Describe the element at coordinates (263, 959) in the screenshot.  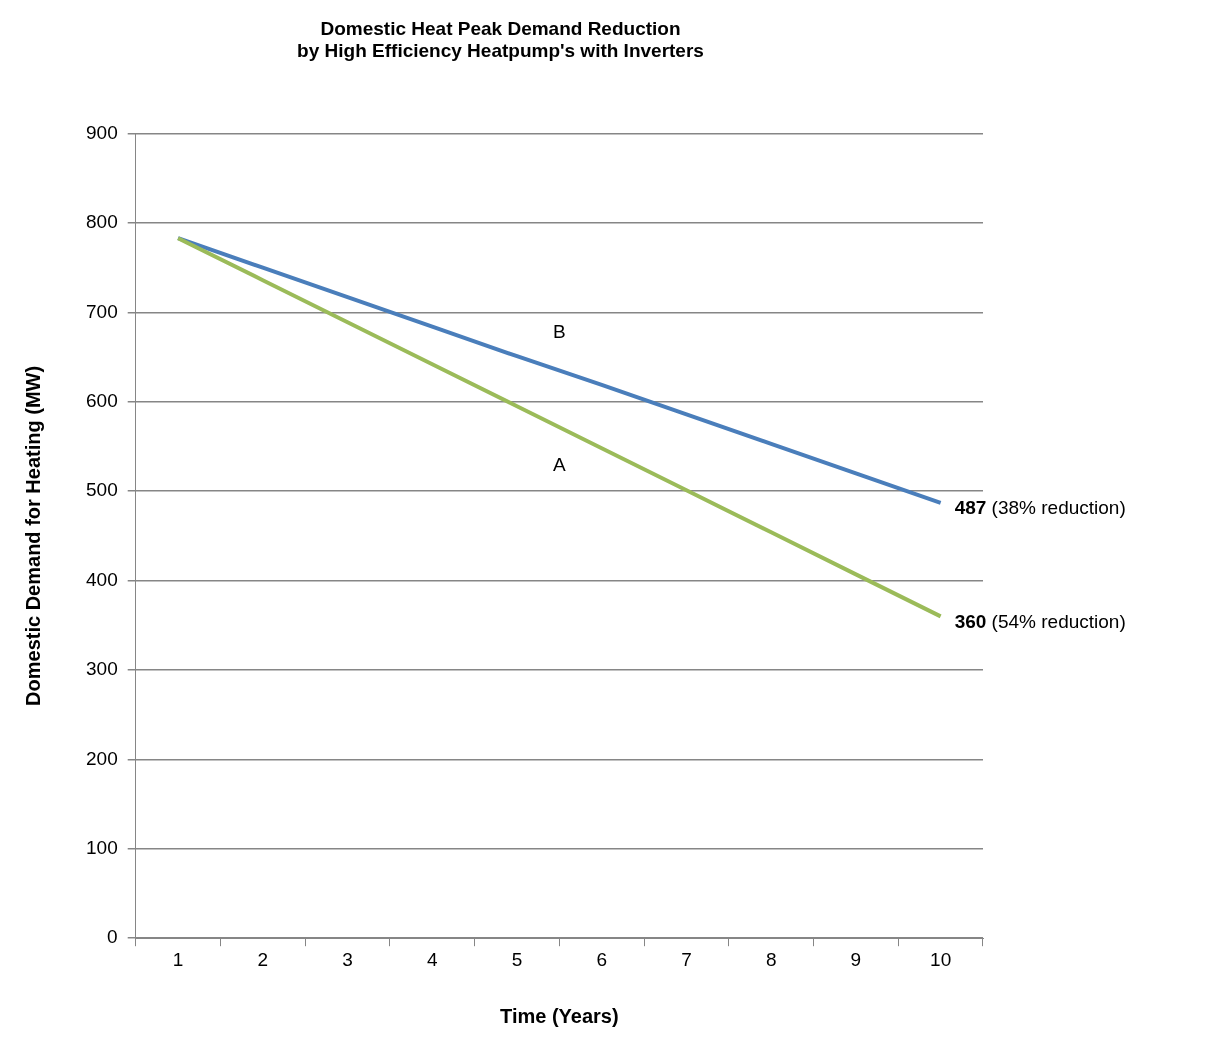
I see `x-tick-label: 2` at that location.